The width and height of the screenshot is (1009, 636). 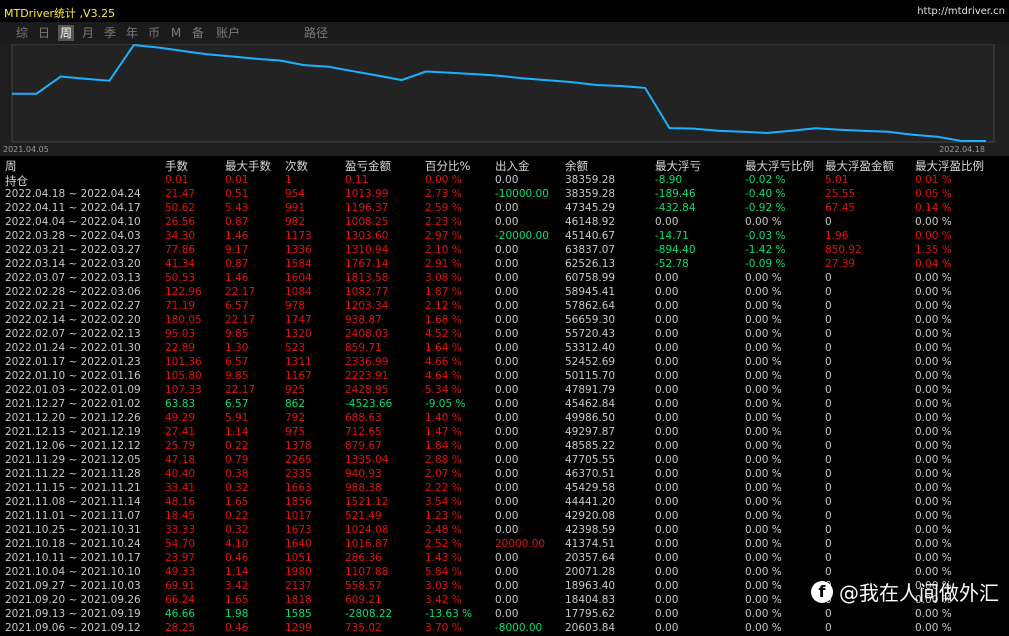 I want to click on table-cell: 44441.20, so click(x=590, y=502).